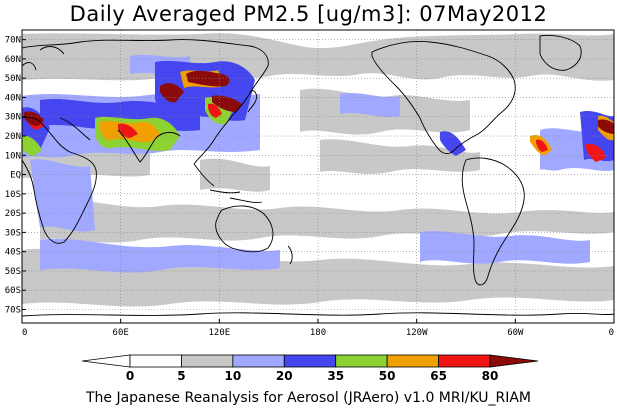 This screenshot has width=617, height=410. I want to click on coast-europe-west, so click(43, 58).